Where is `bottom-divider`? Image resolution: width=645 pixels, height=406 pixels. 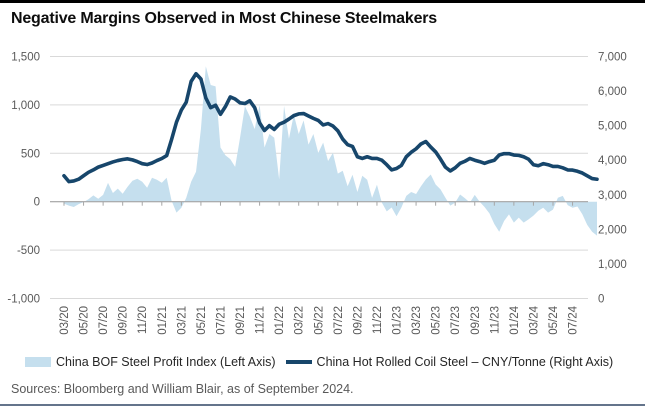 bottom-divider is located at coordinates (322, 405).